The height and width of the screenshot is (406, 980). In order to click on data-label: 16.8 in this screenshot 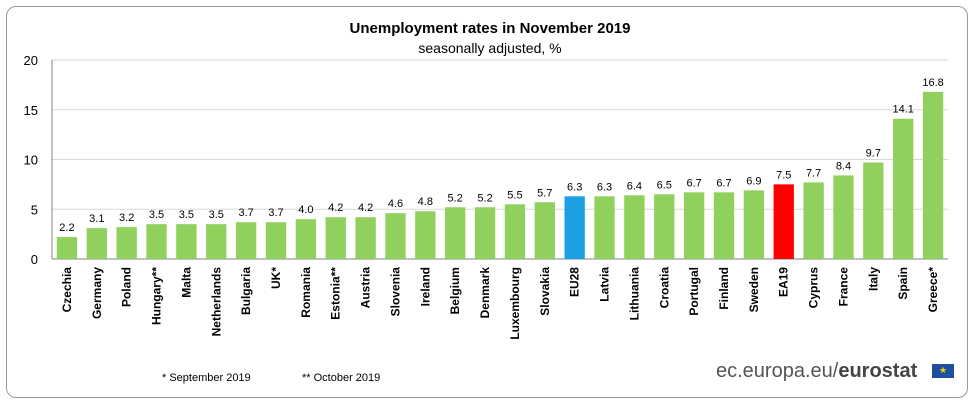, I will do `click(932, 83)`.